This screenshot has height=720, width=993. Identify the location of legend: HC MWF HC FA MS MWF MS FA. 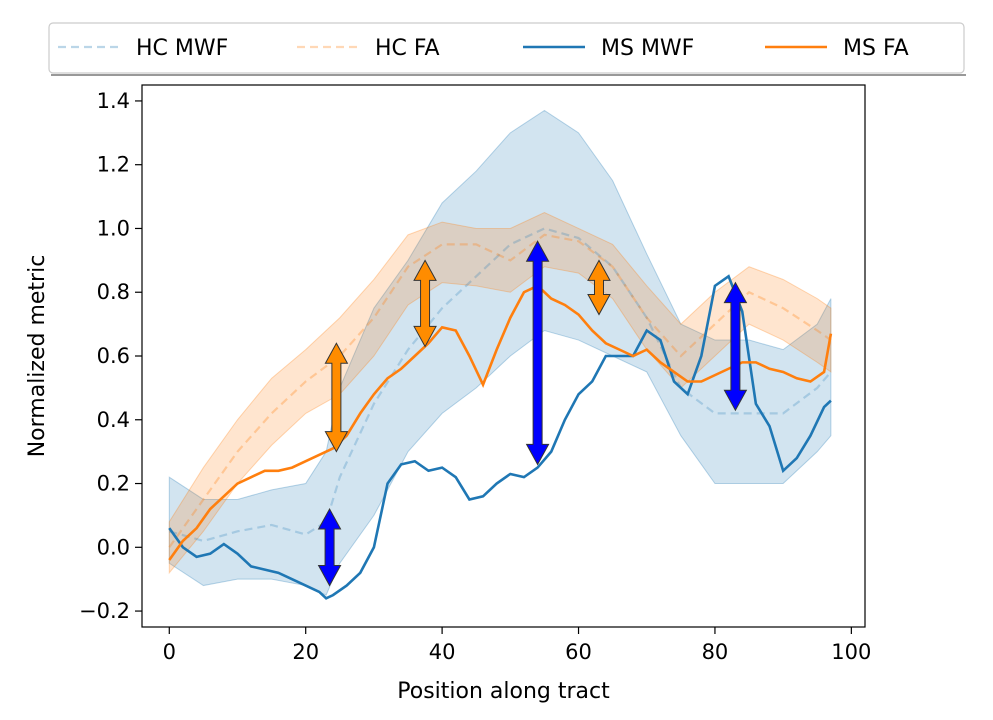
(507, 49).